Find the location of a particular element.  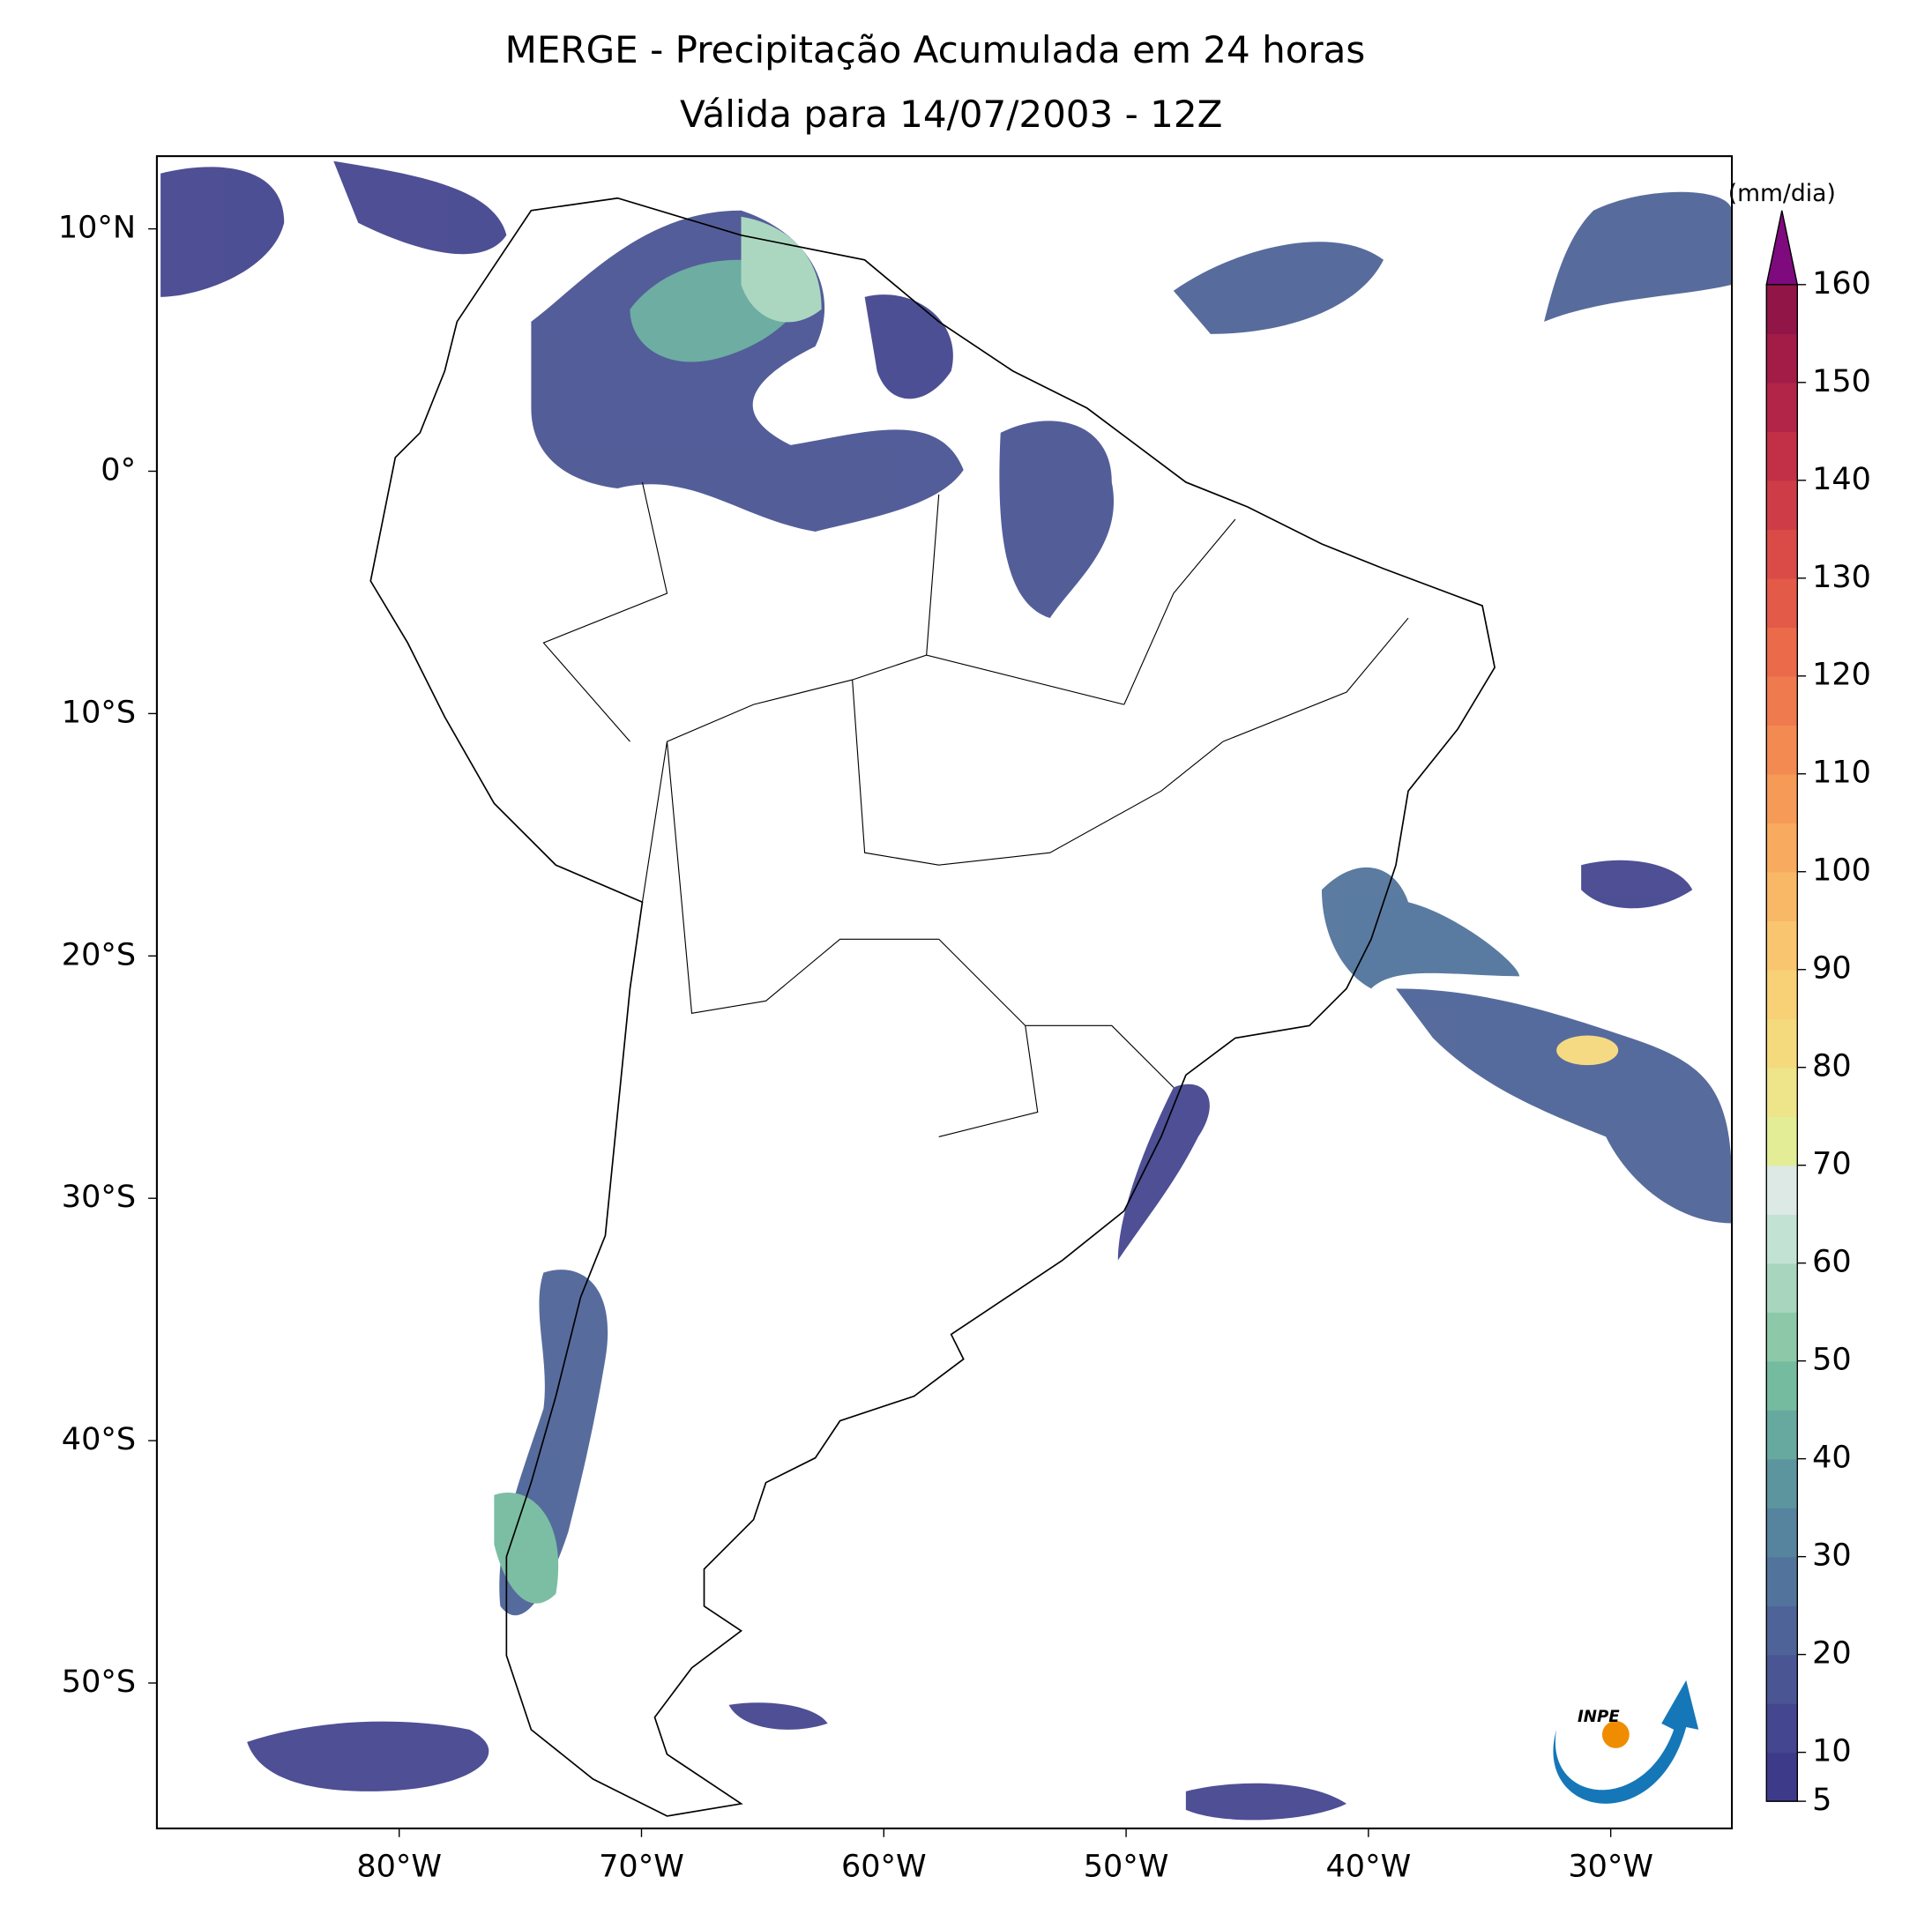

colorbar-label: (mm/dia) is located at coordinates (1782, 193).